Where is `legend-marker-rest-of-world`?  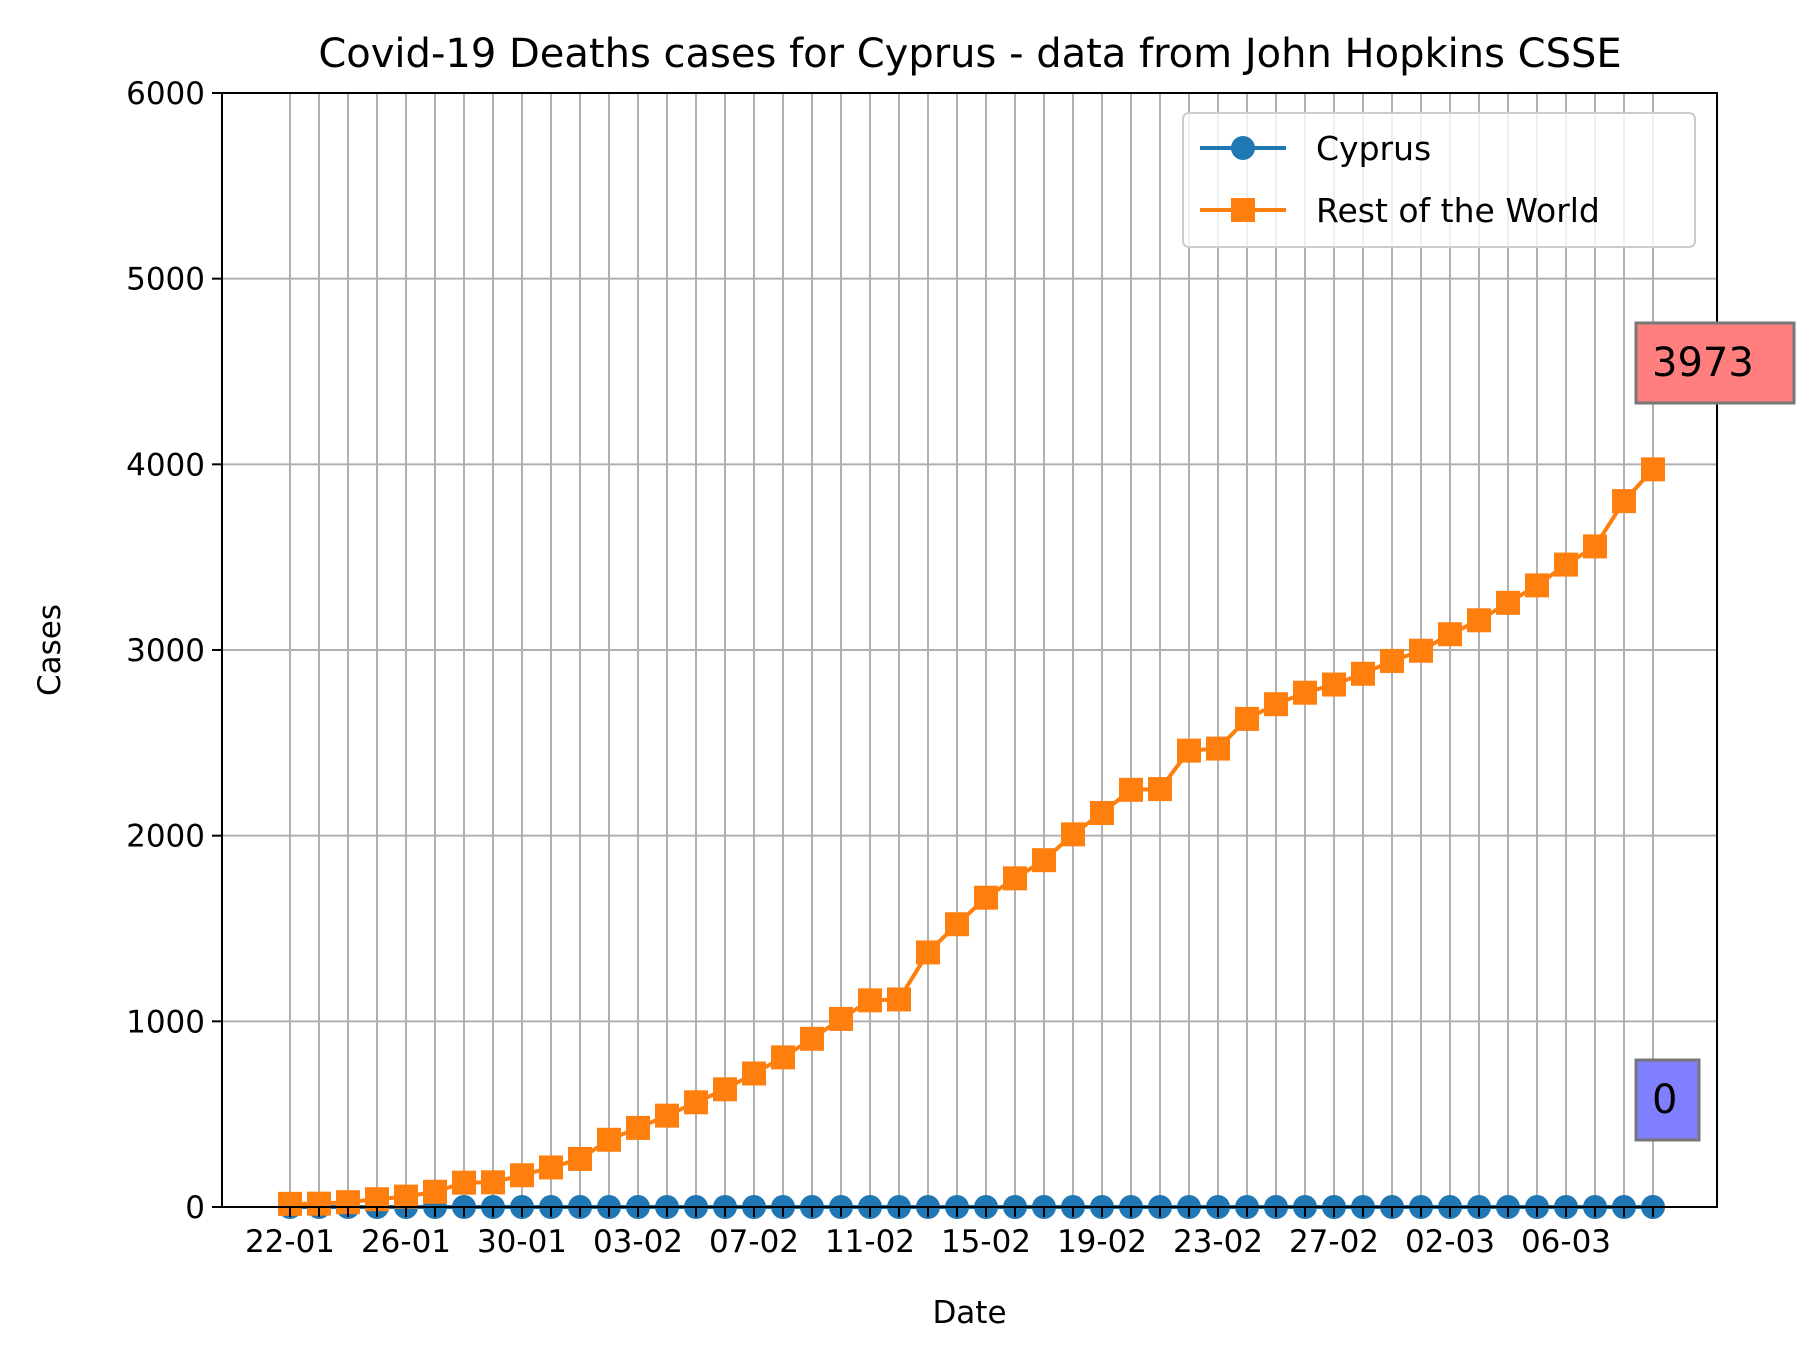 legend-marker-rest-of-world is located at coordinates (1243, 210).